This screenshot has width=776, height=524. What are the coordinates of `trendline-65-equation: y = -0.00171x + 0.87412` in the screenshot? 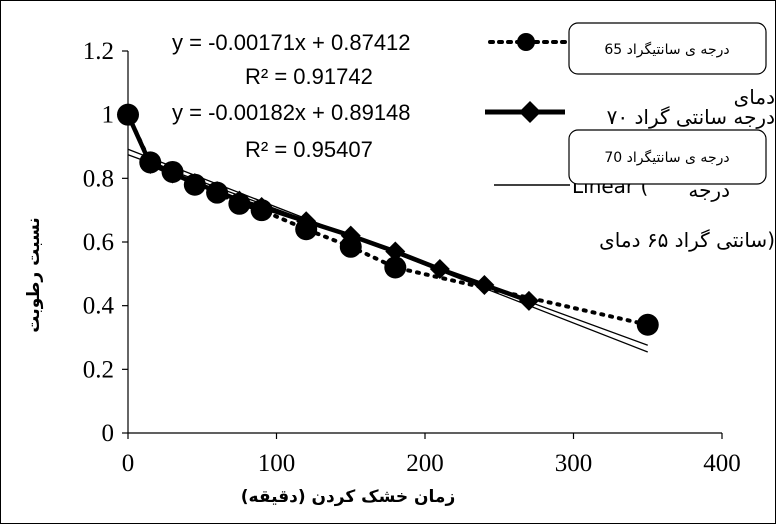 It's located at (291, 42).